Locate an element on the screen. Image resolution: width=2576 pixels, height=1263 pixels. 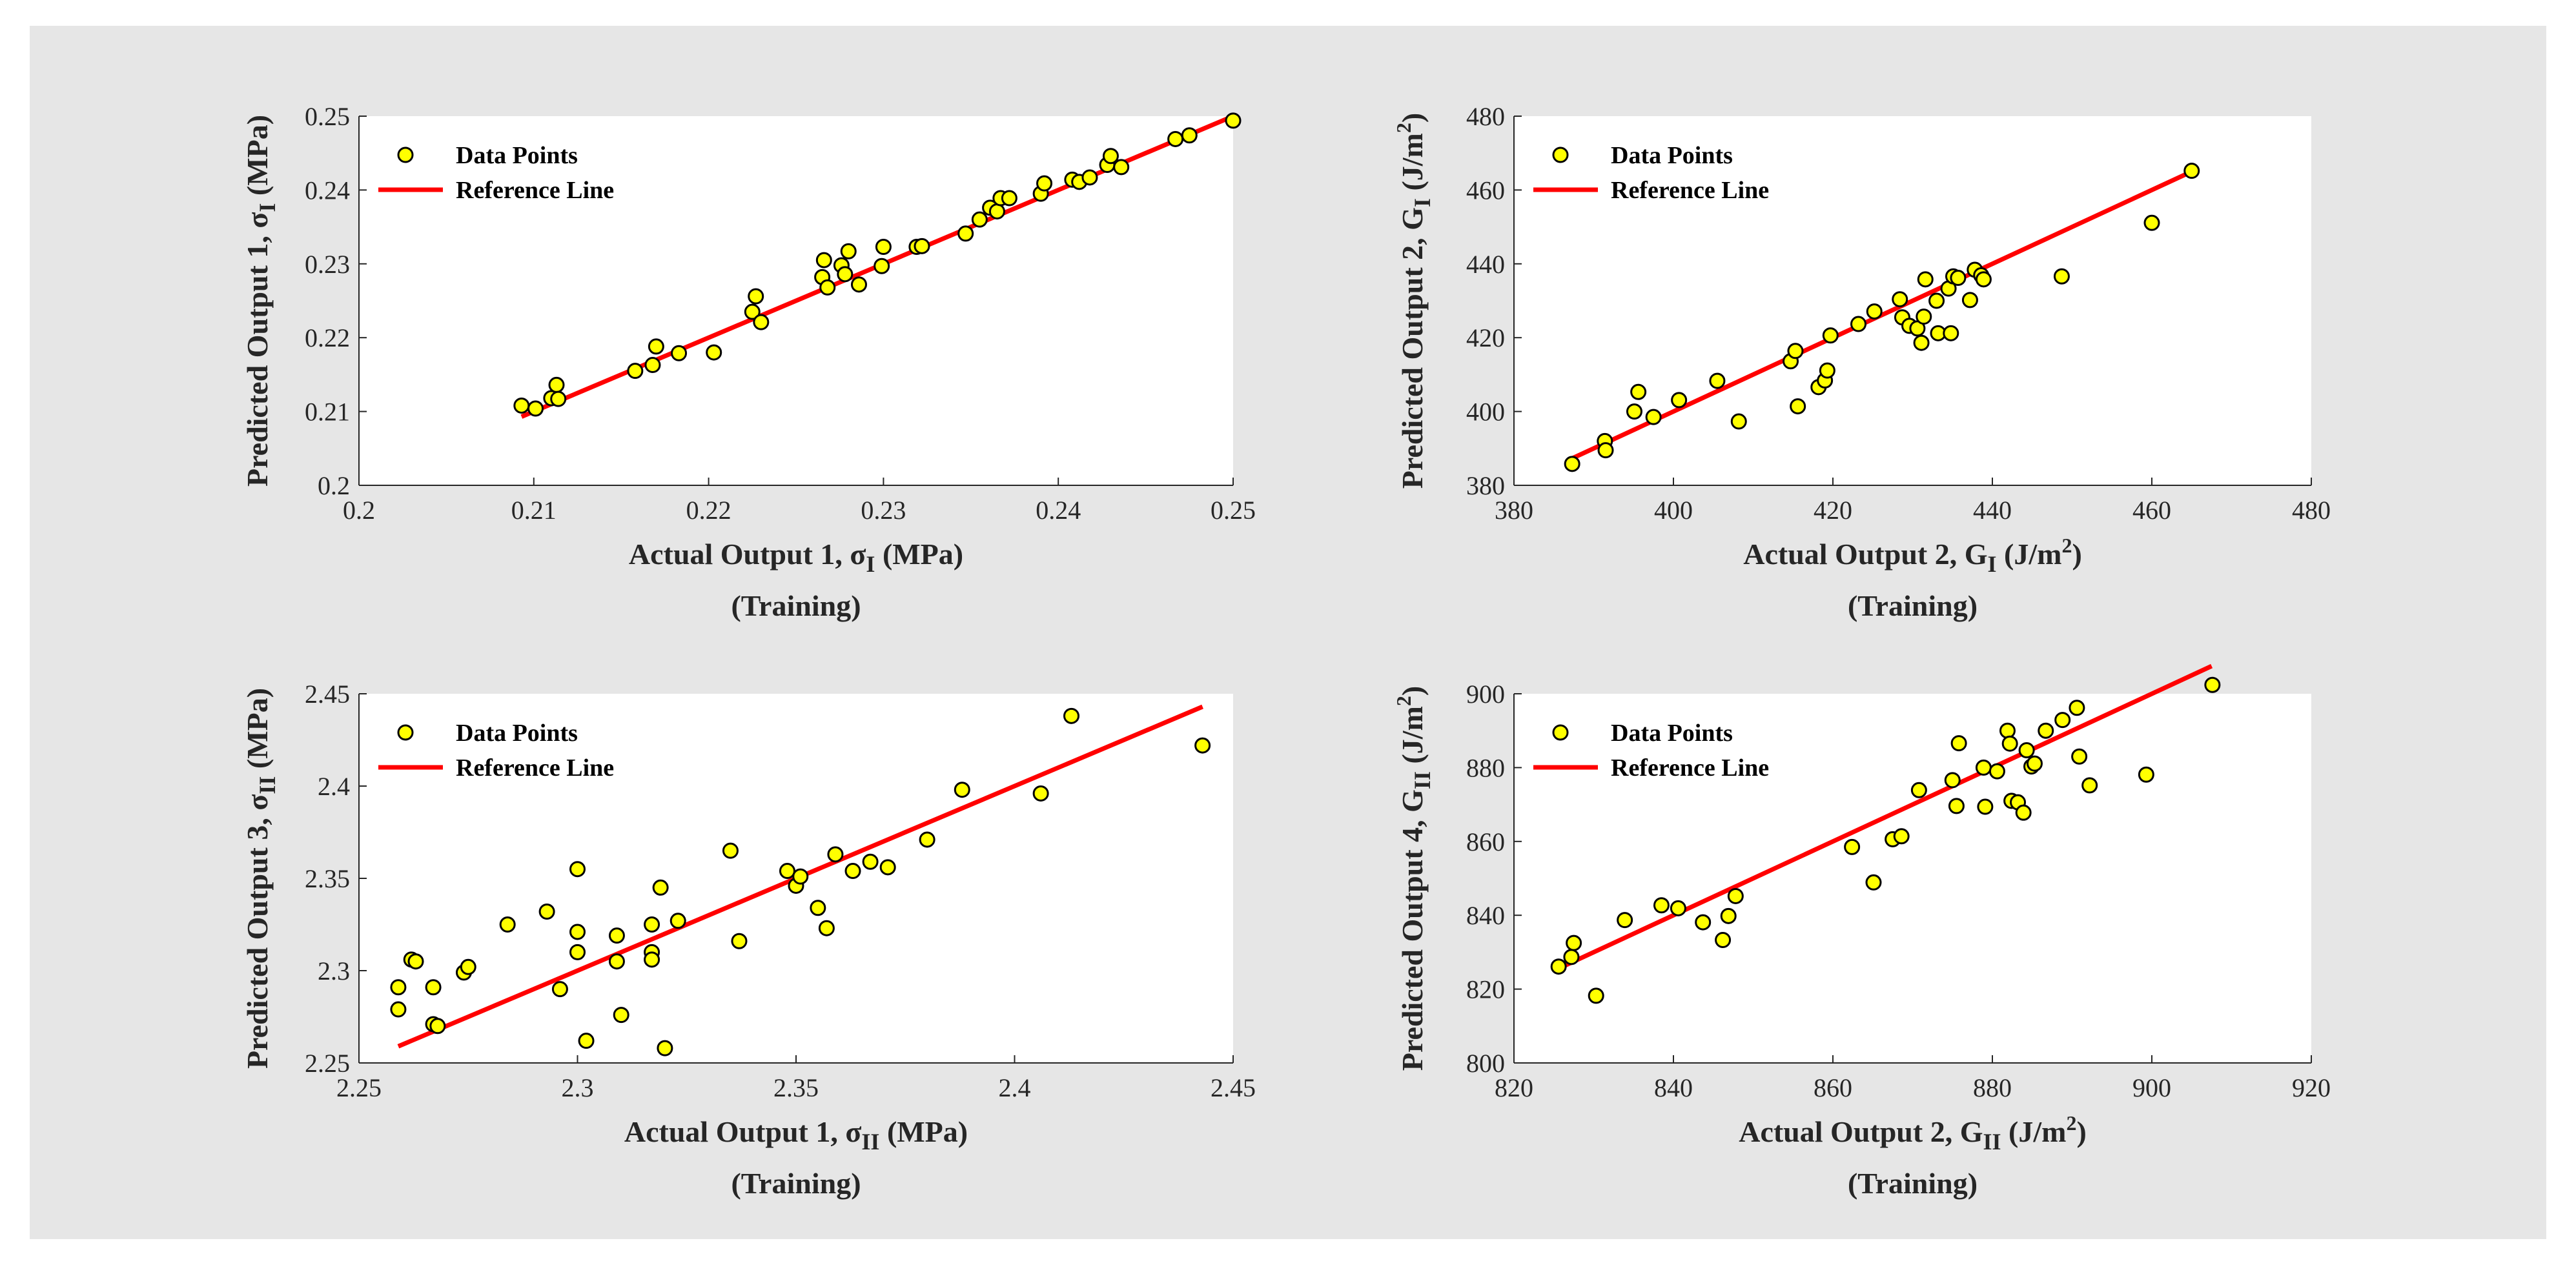
y-tick-label: 2.4 is located at coordinates (334, 786).